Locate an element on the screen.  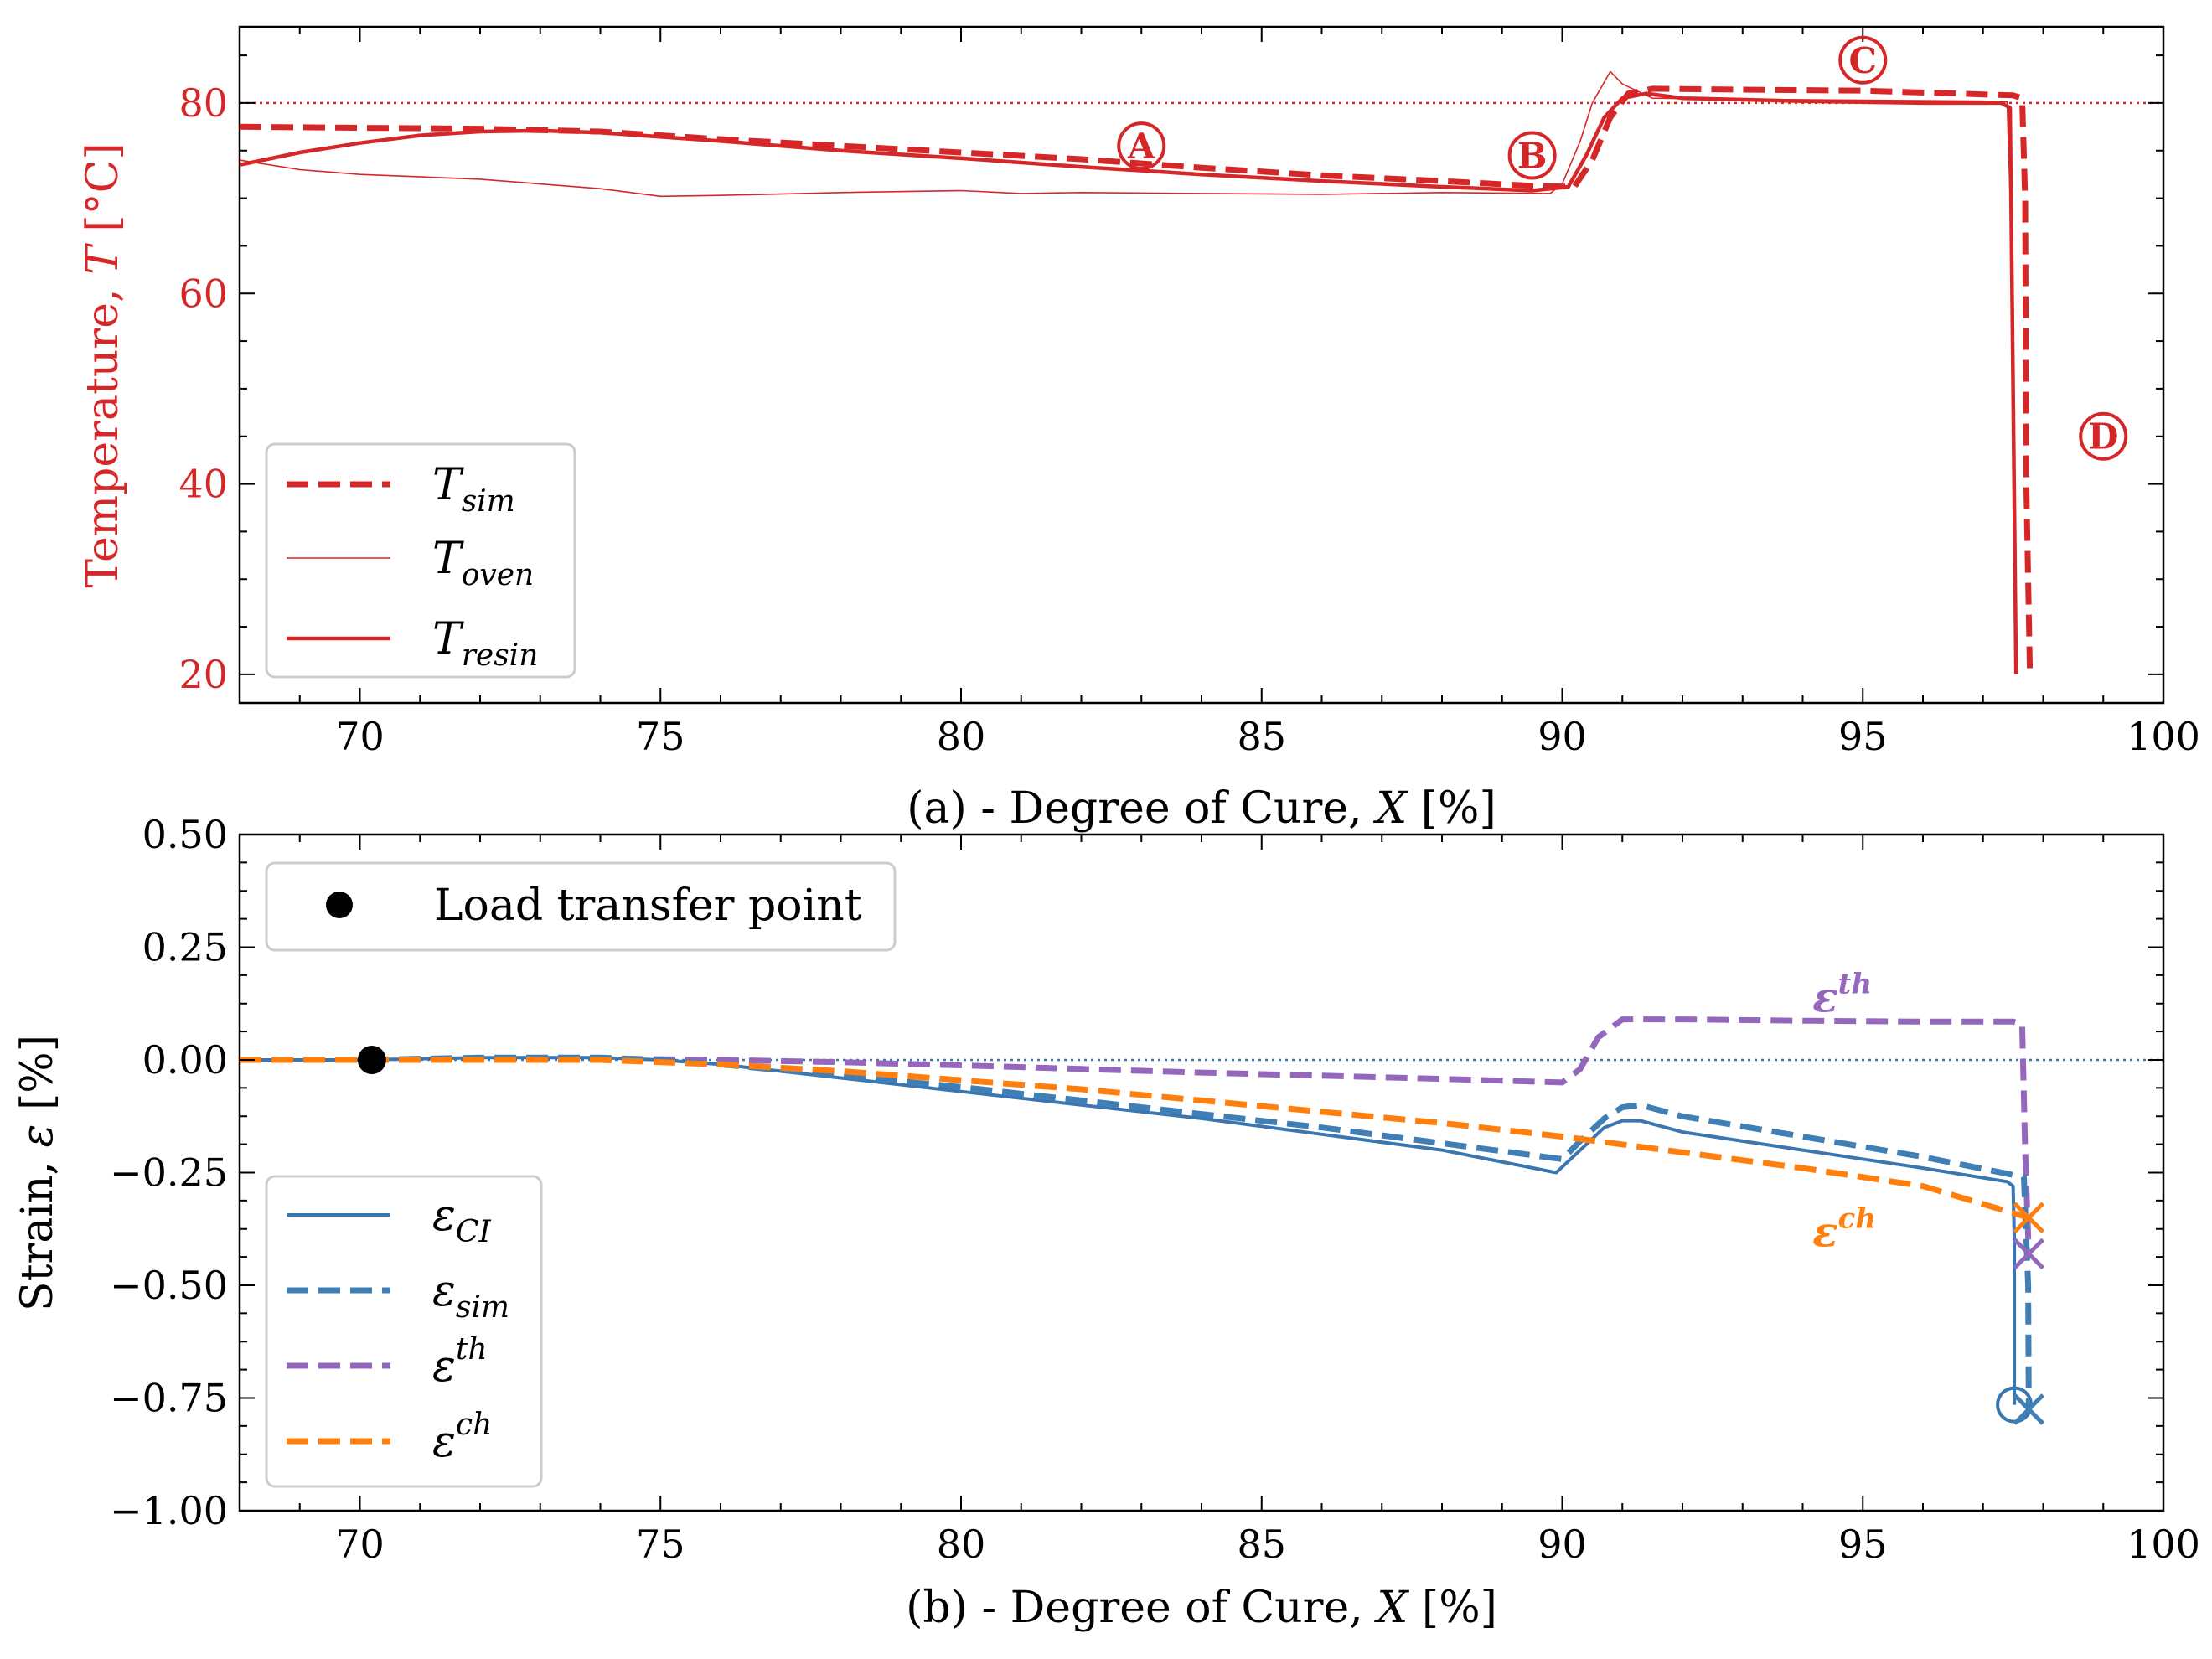
curve-label-eps-th: εth is located at coordinates (1842, 995).